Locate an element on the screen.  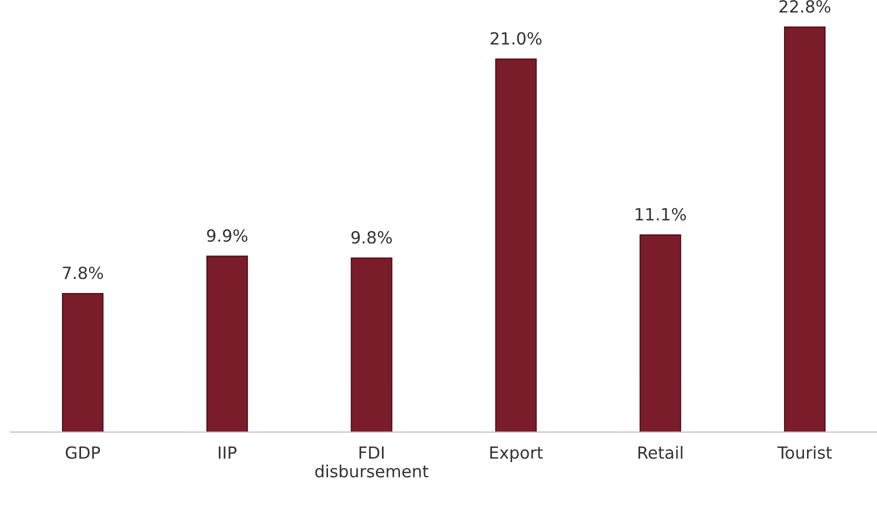
data-label: 22.8% is located at coordinates (805, 6).